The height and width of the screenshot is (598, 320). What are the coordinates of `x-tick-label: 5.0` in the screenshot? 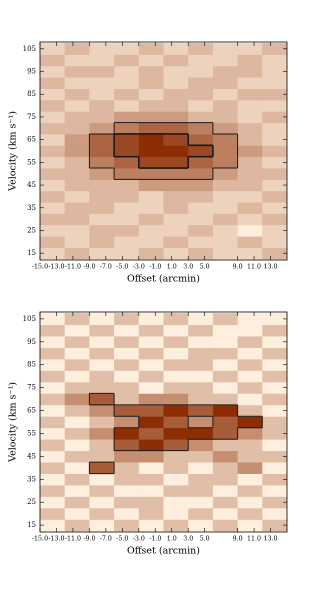 It's located at (205, 539).